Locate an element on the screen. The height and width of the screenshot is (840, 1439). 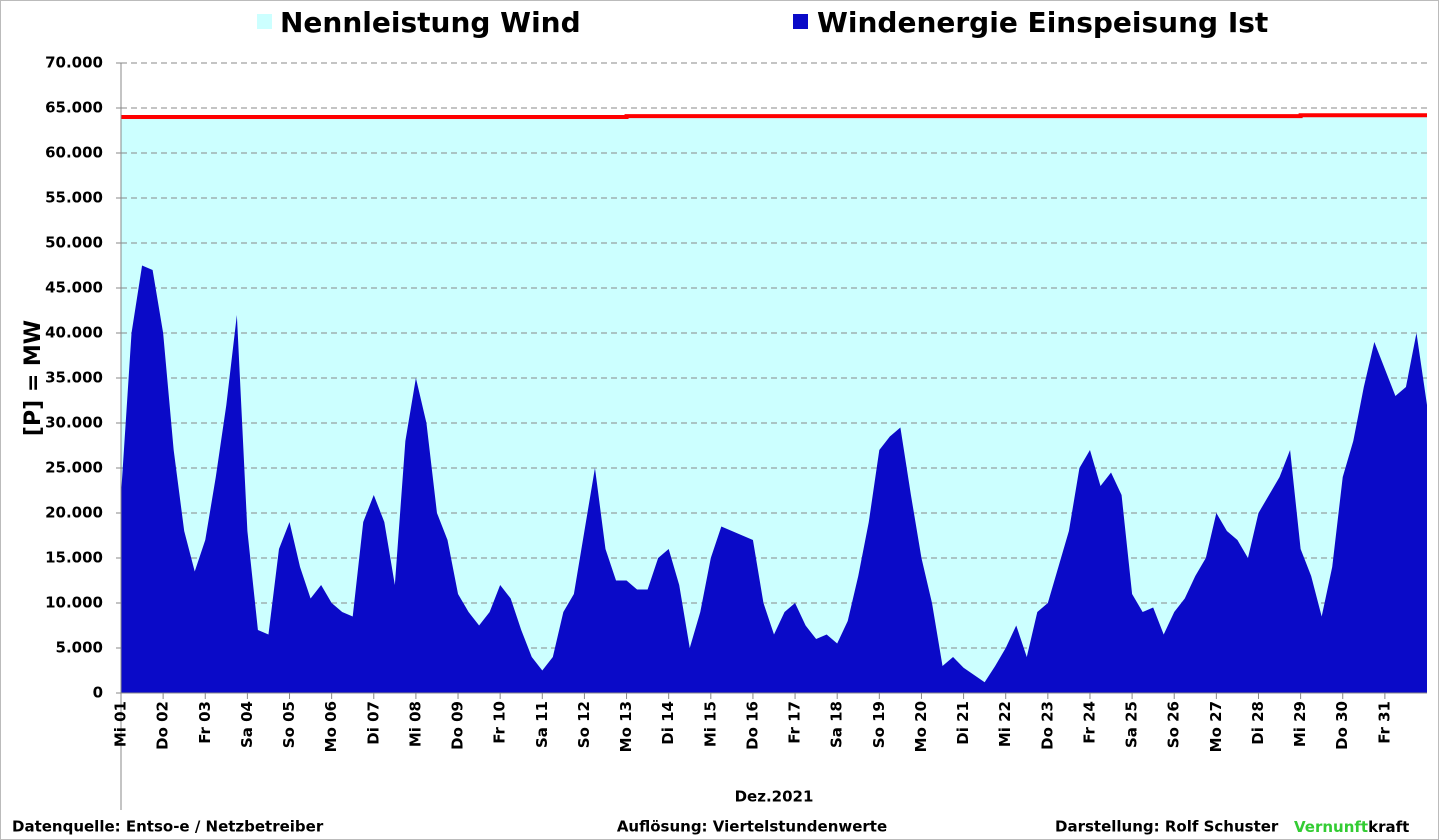
x-tick-label: Fr 03 is located at coordinates (205, 722).